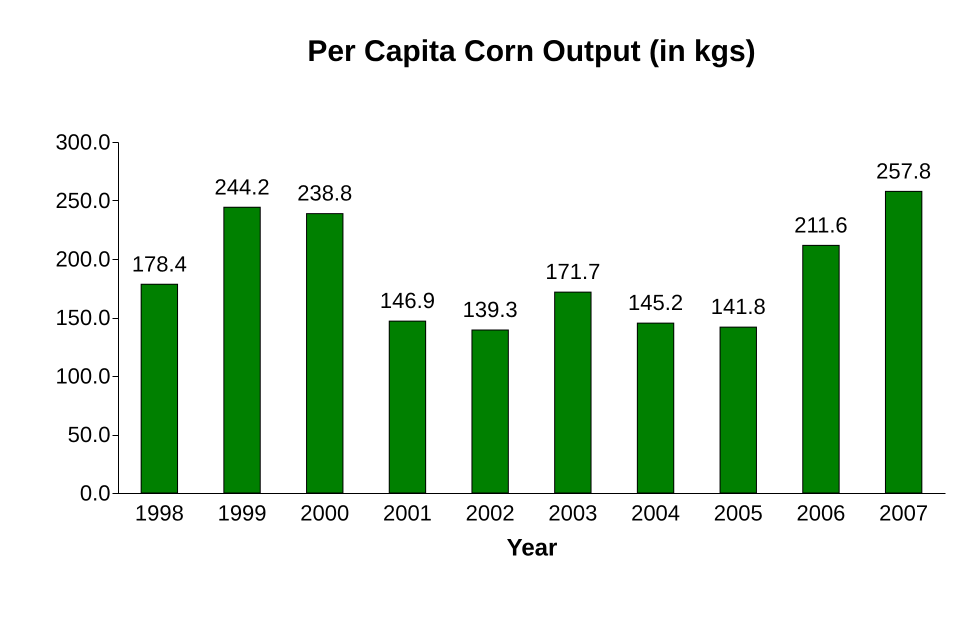 This screenshot has height=627, width=953. I want to click on x-tick-label: 2002, so click(490, 513).